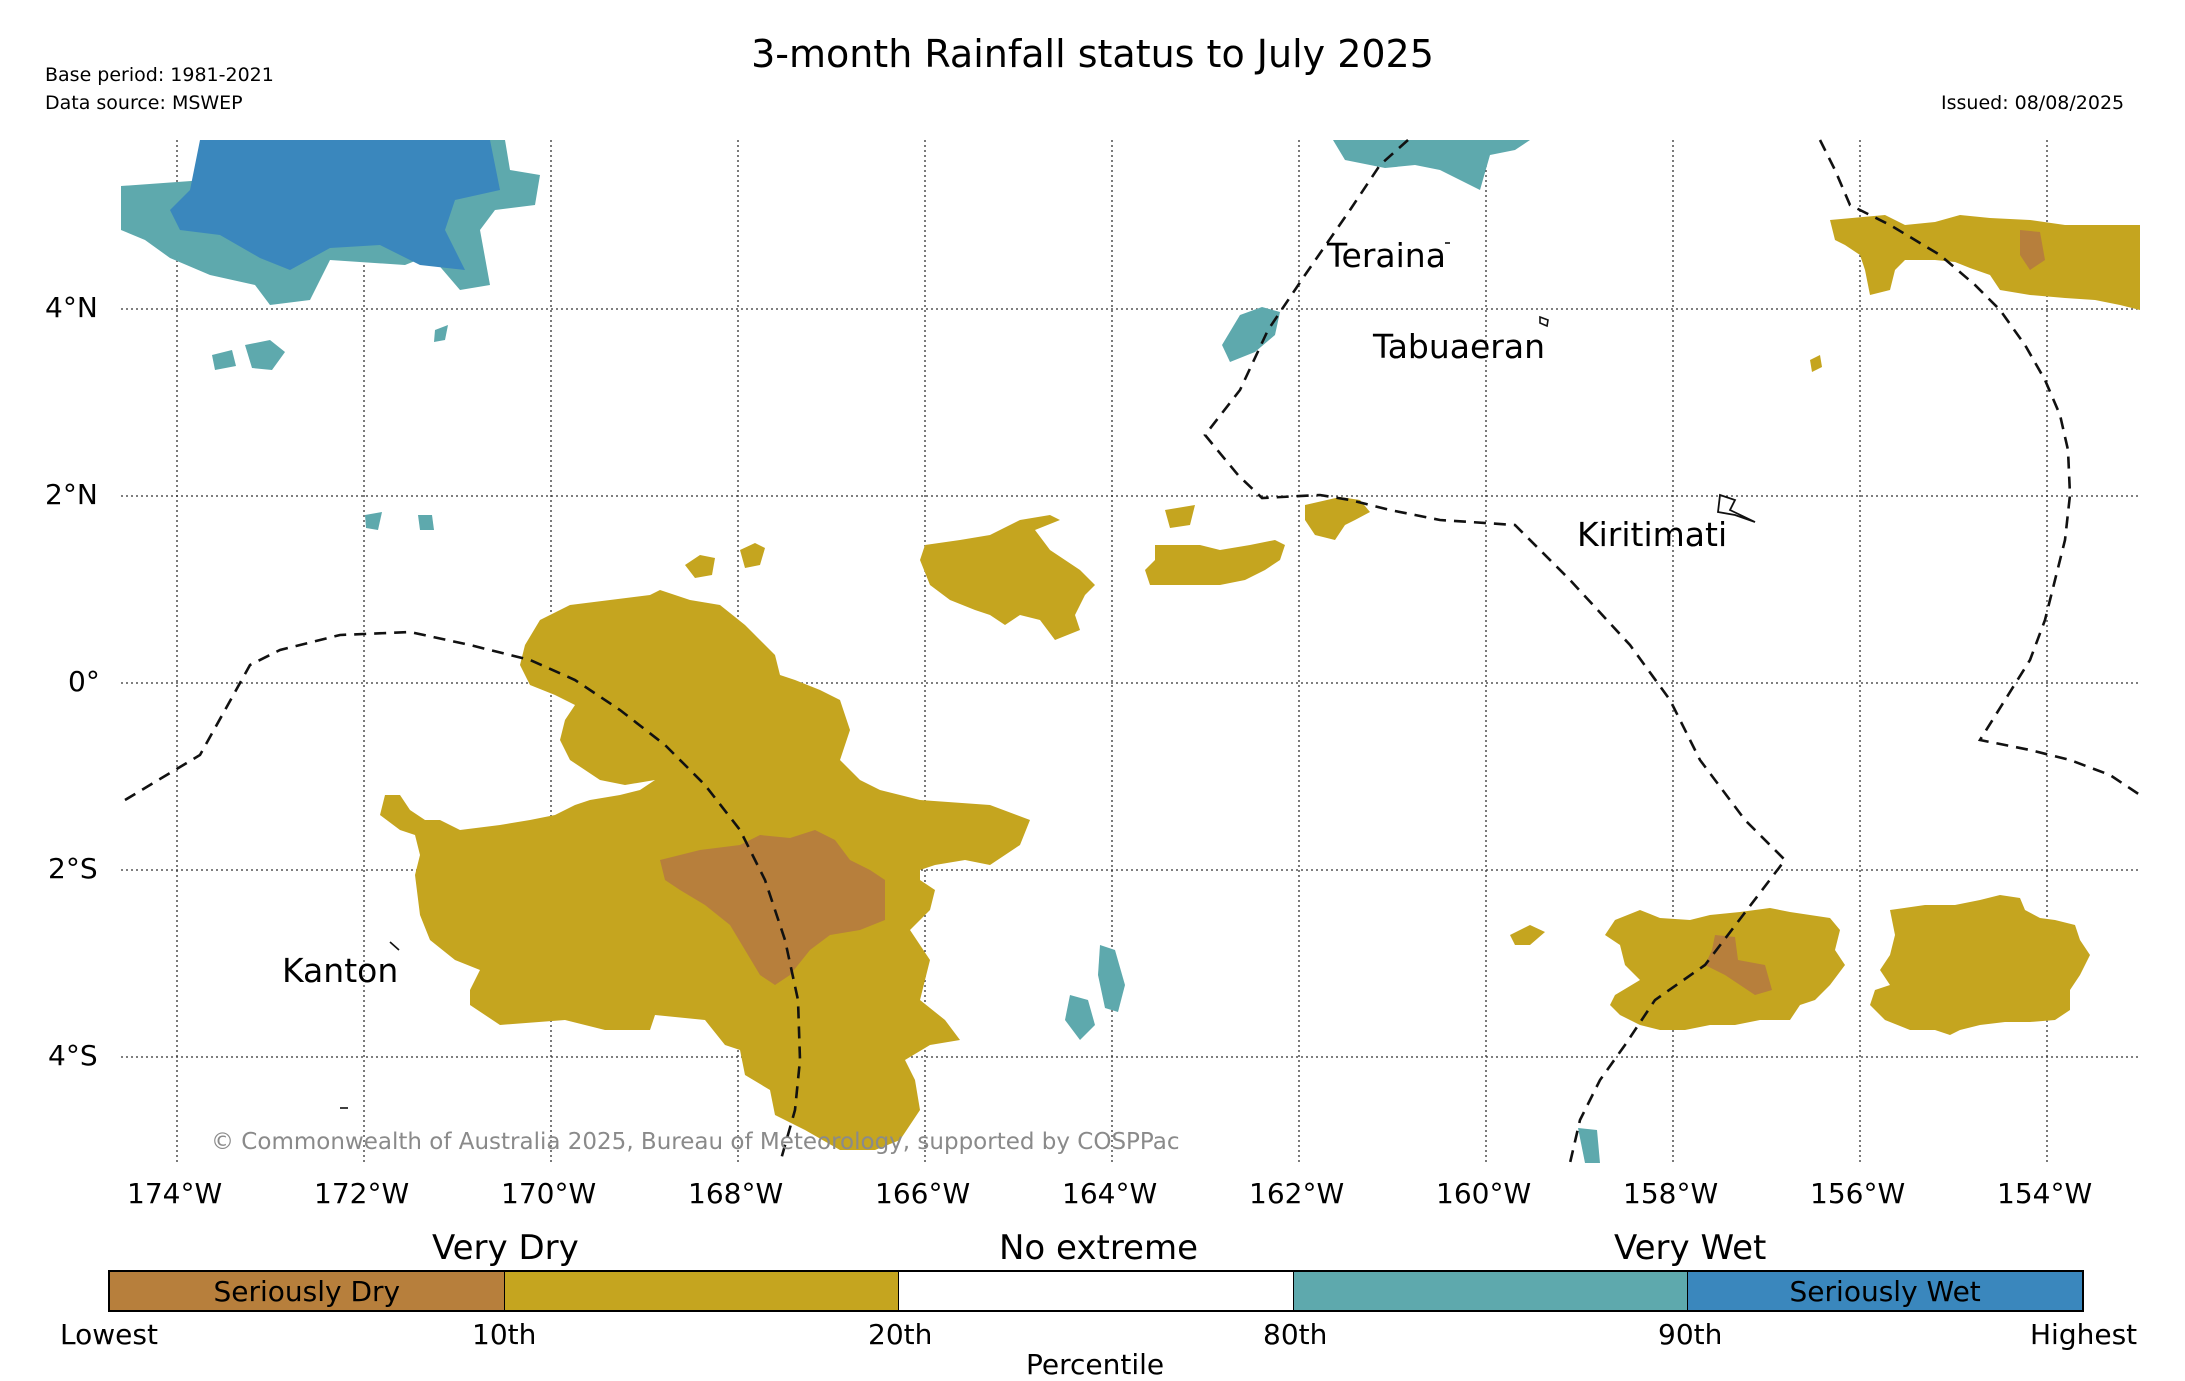 The width and height of the screenshot is (2185, 1381). What do you see at coordinates (335, 205) in the screenshot?
I see `seriously-wet-region` at bounding box center [335, 205].